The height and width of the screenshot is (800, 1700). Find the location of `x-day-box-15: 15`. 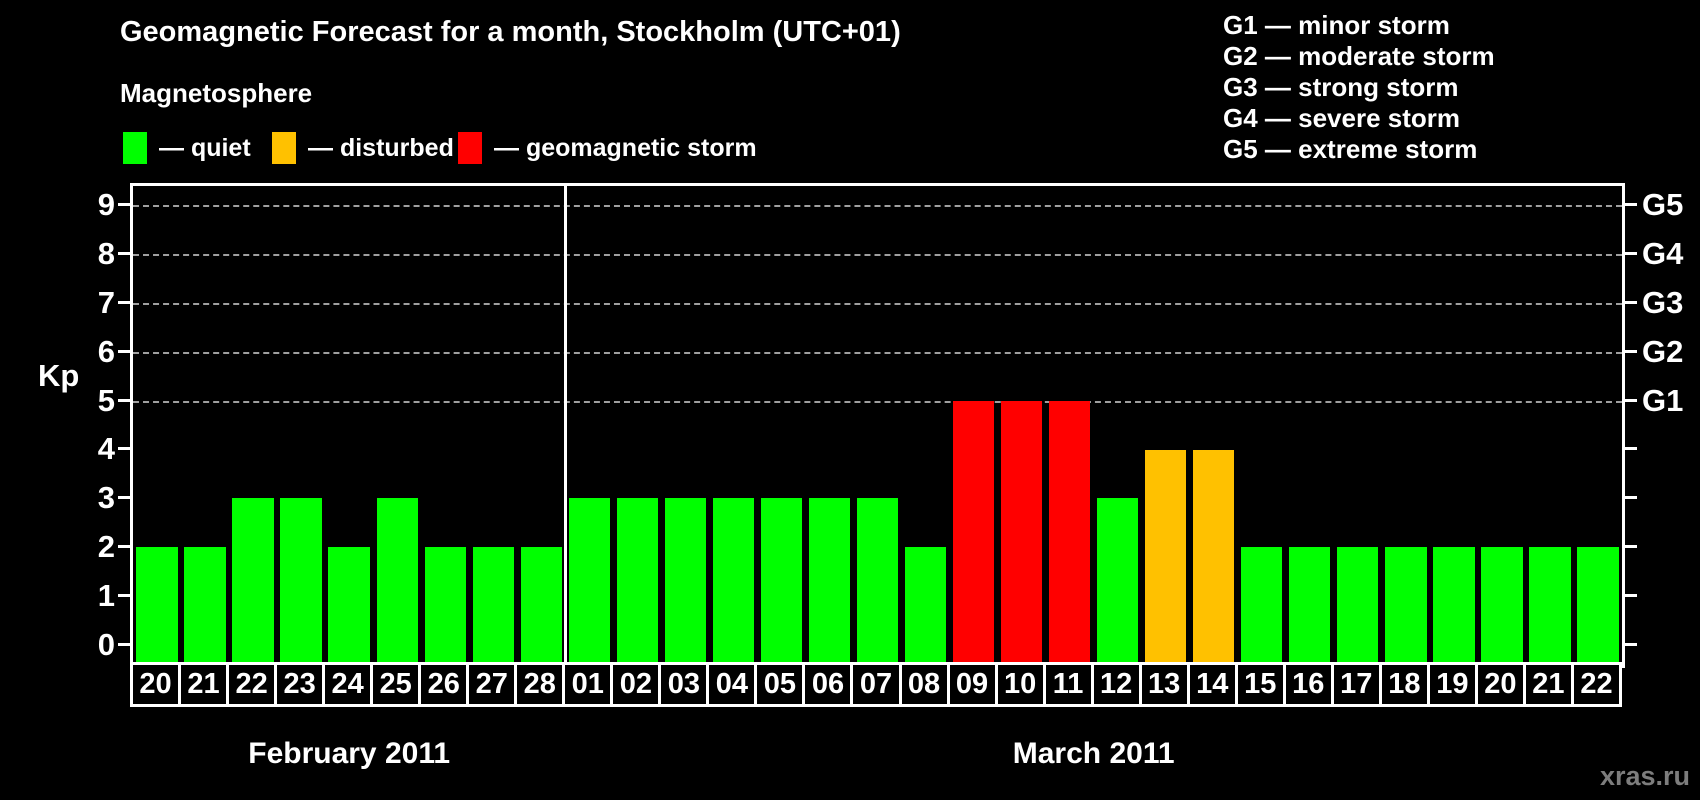

x-day-box-15: 15 is located at coordinates (1260, 684).